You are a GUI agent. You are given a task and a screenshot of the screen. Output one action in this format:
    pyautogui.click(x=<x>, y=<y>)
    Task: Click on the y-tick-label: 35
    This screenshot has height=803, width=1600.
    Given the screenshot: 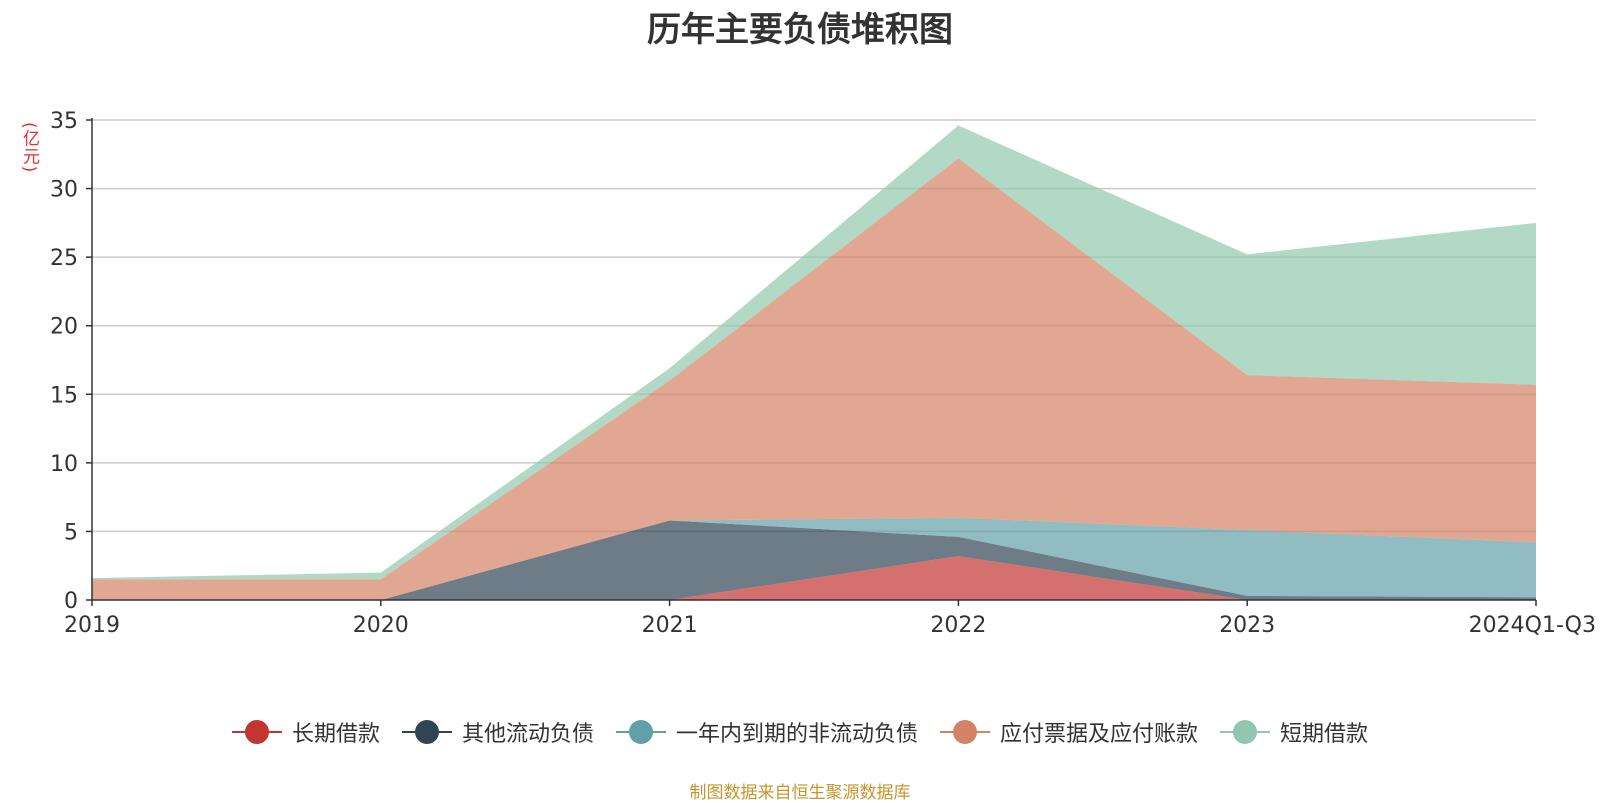 What is the action you would take?
    pyautogui.click(x=64, y=121)
    